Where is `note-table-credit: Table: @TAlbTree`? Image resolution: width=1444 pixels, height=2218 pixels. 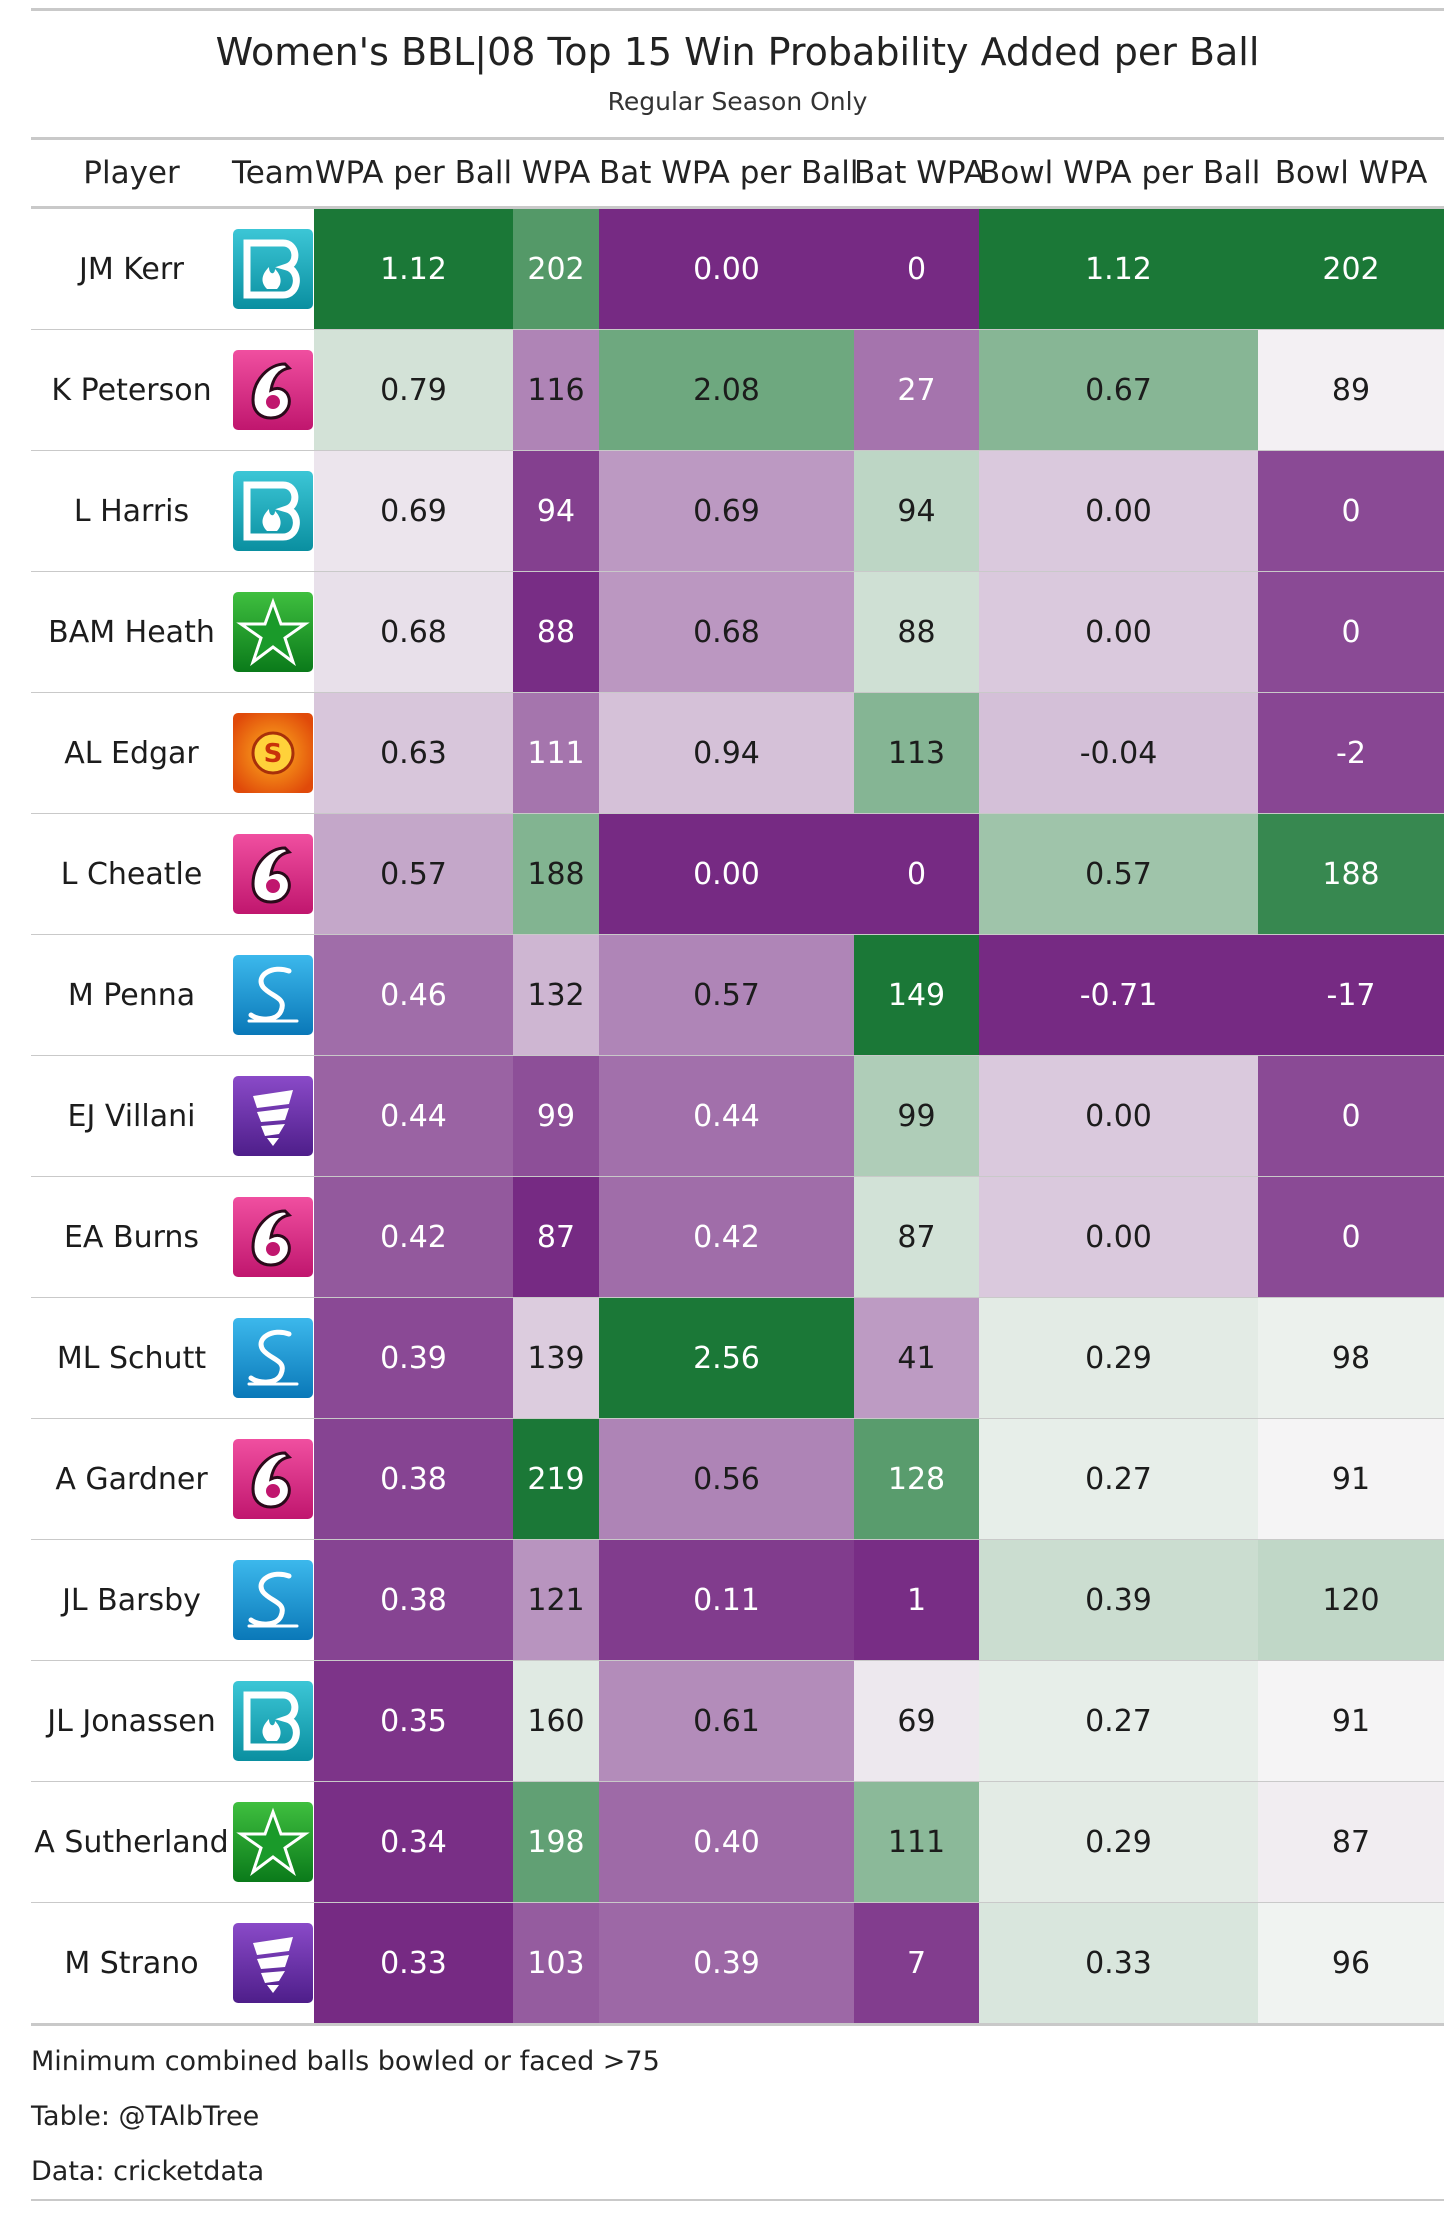 note-table-credit: Table: @TAlbTree is located at coordinates (145, 2116).